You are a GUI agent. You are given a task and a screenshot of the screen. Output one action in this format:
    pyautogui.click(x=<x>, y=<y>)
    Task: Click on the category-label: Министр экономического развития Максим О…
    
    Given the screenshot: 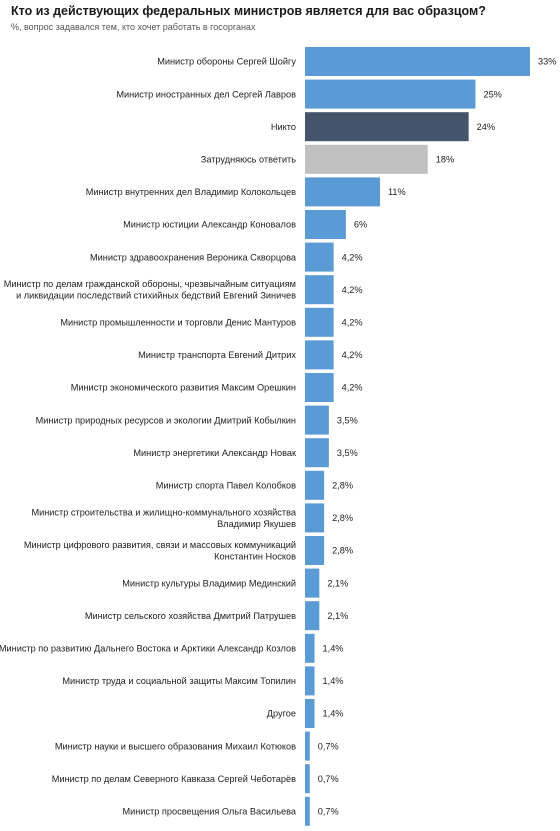 What is the action you would take?
    pyautogui.click(x=183, y=388)
    